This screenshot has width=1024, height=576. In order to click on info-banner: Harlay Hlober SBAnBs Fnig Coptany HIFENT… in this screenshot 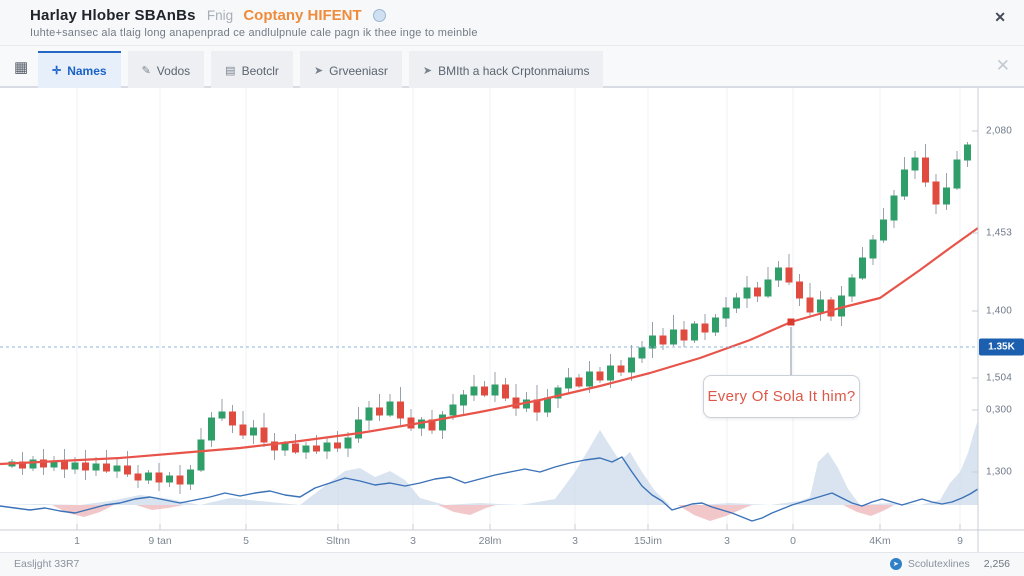, I will do `click(512, 23)`.